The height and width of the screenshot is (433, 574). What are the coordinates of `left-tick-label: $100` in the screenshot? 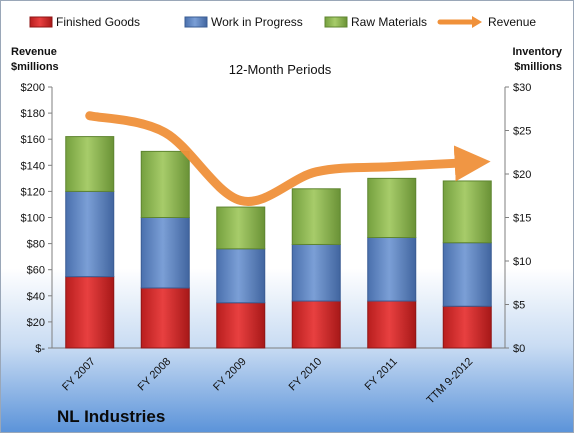 It's located at (33, 219).